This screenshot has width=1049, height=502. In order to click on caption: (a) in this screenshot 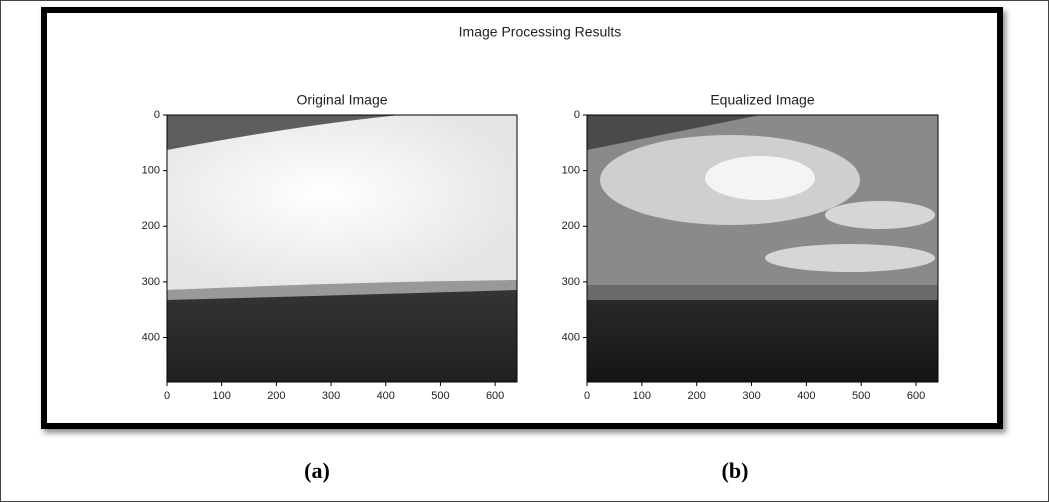, I will do `click(317, 470)`.